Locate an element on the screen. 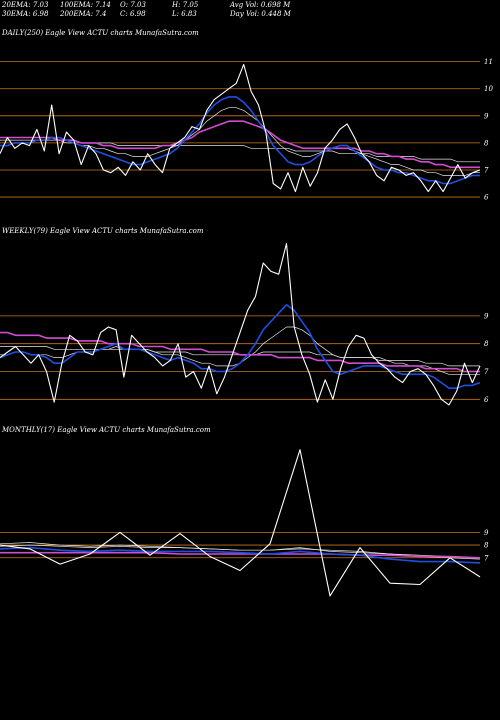 Image resolution: width=500 pixels, height=720 pixels. weekly-y-tick-label: 6 is located at coordinates (486, 400).